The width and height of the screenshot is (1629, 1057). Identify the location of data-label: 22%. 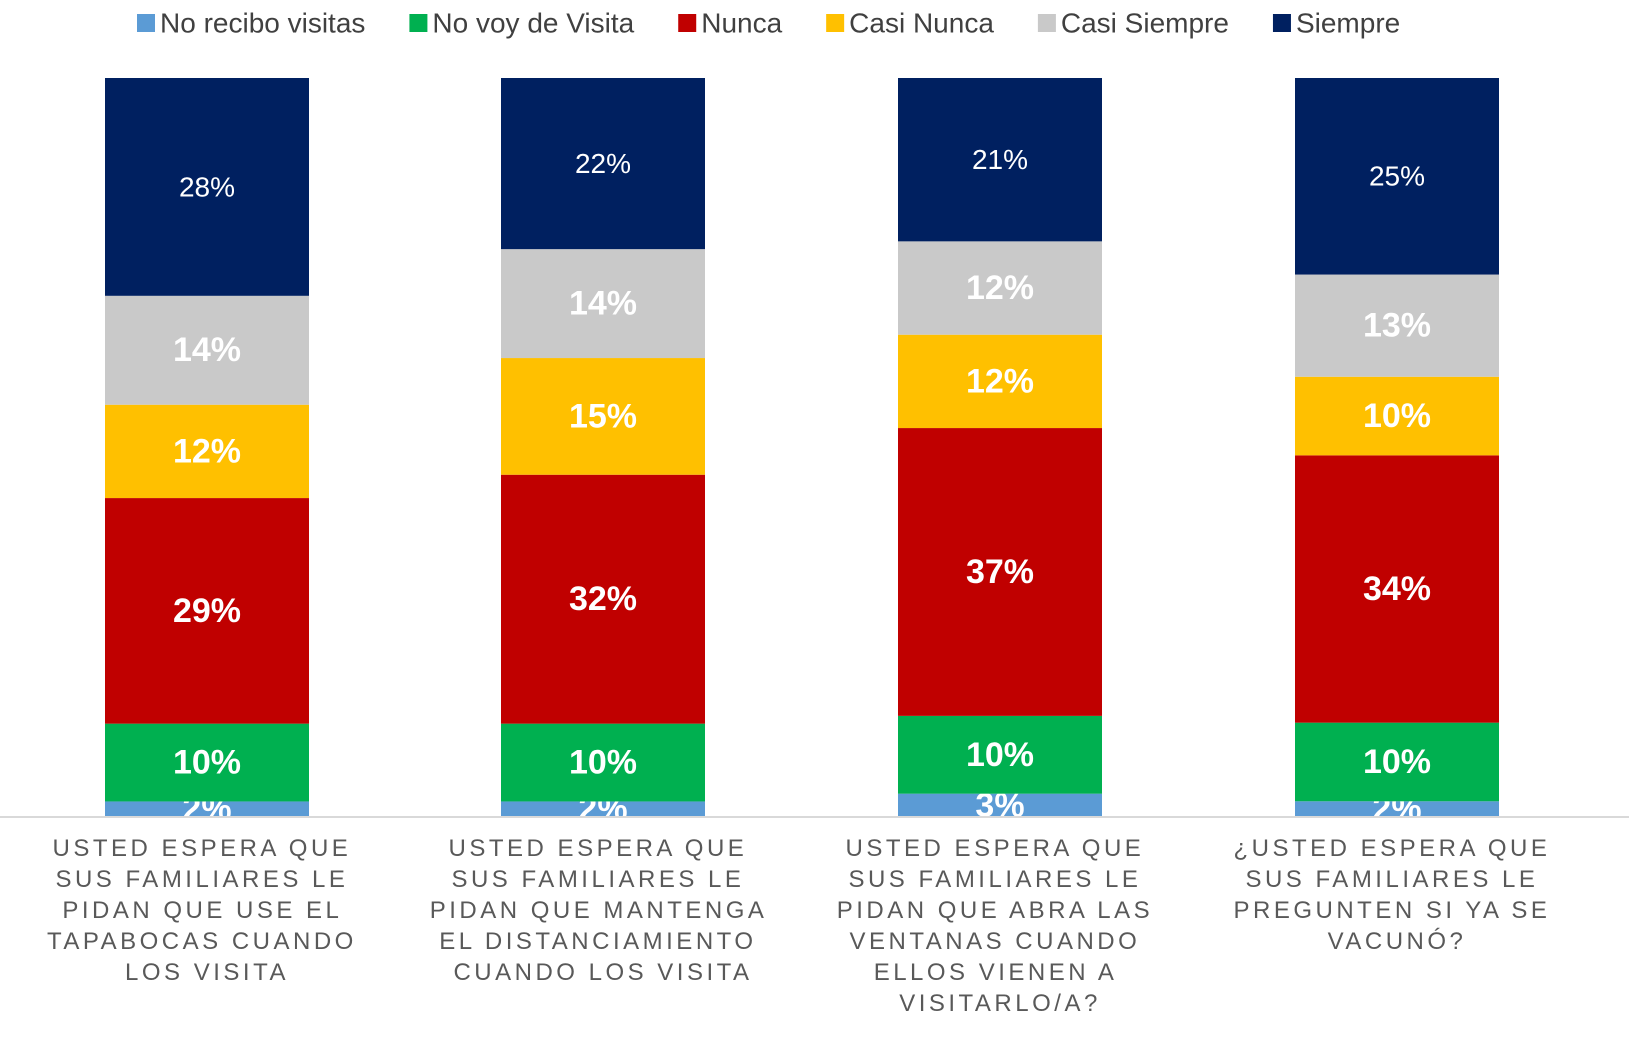
(603, 163).